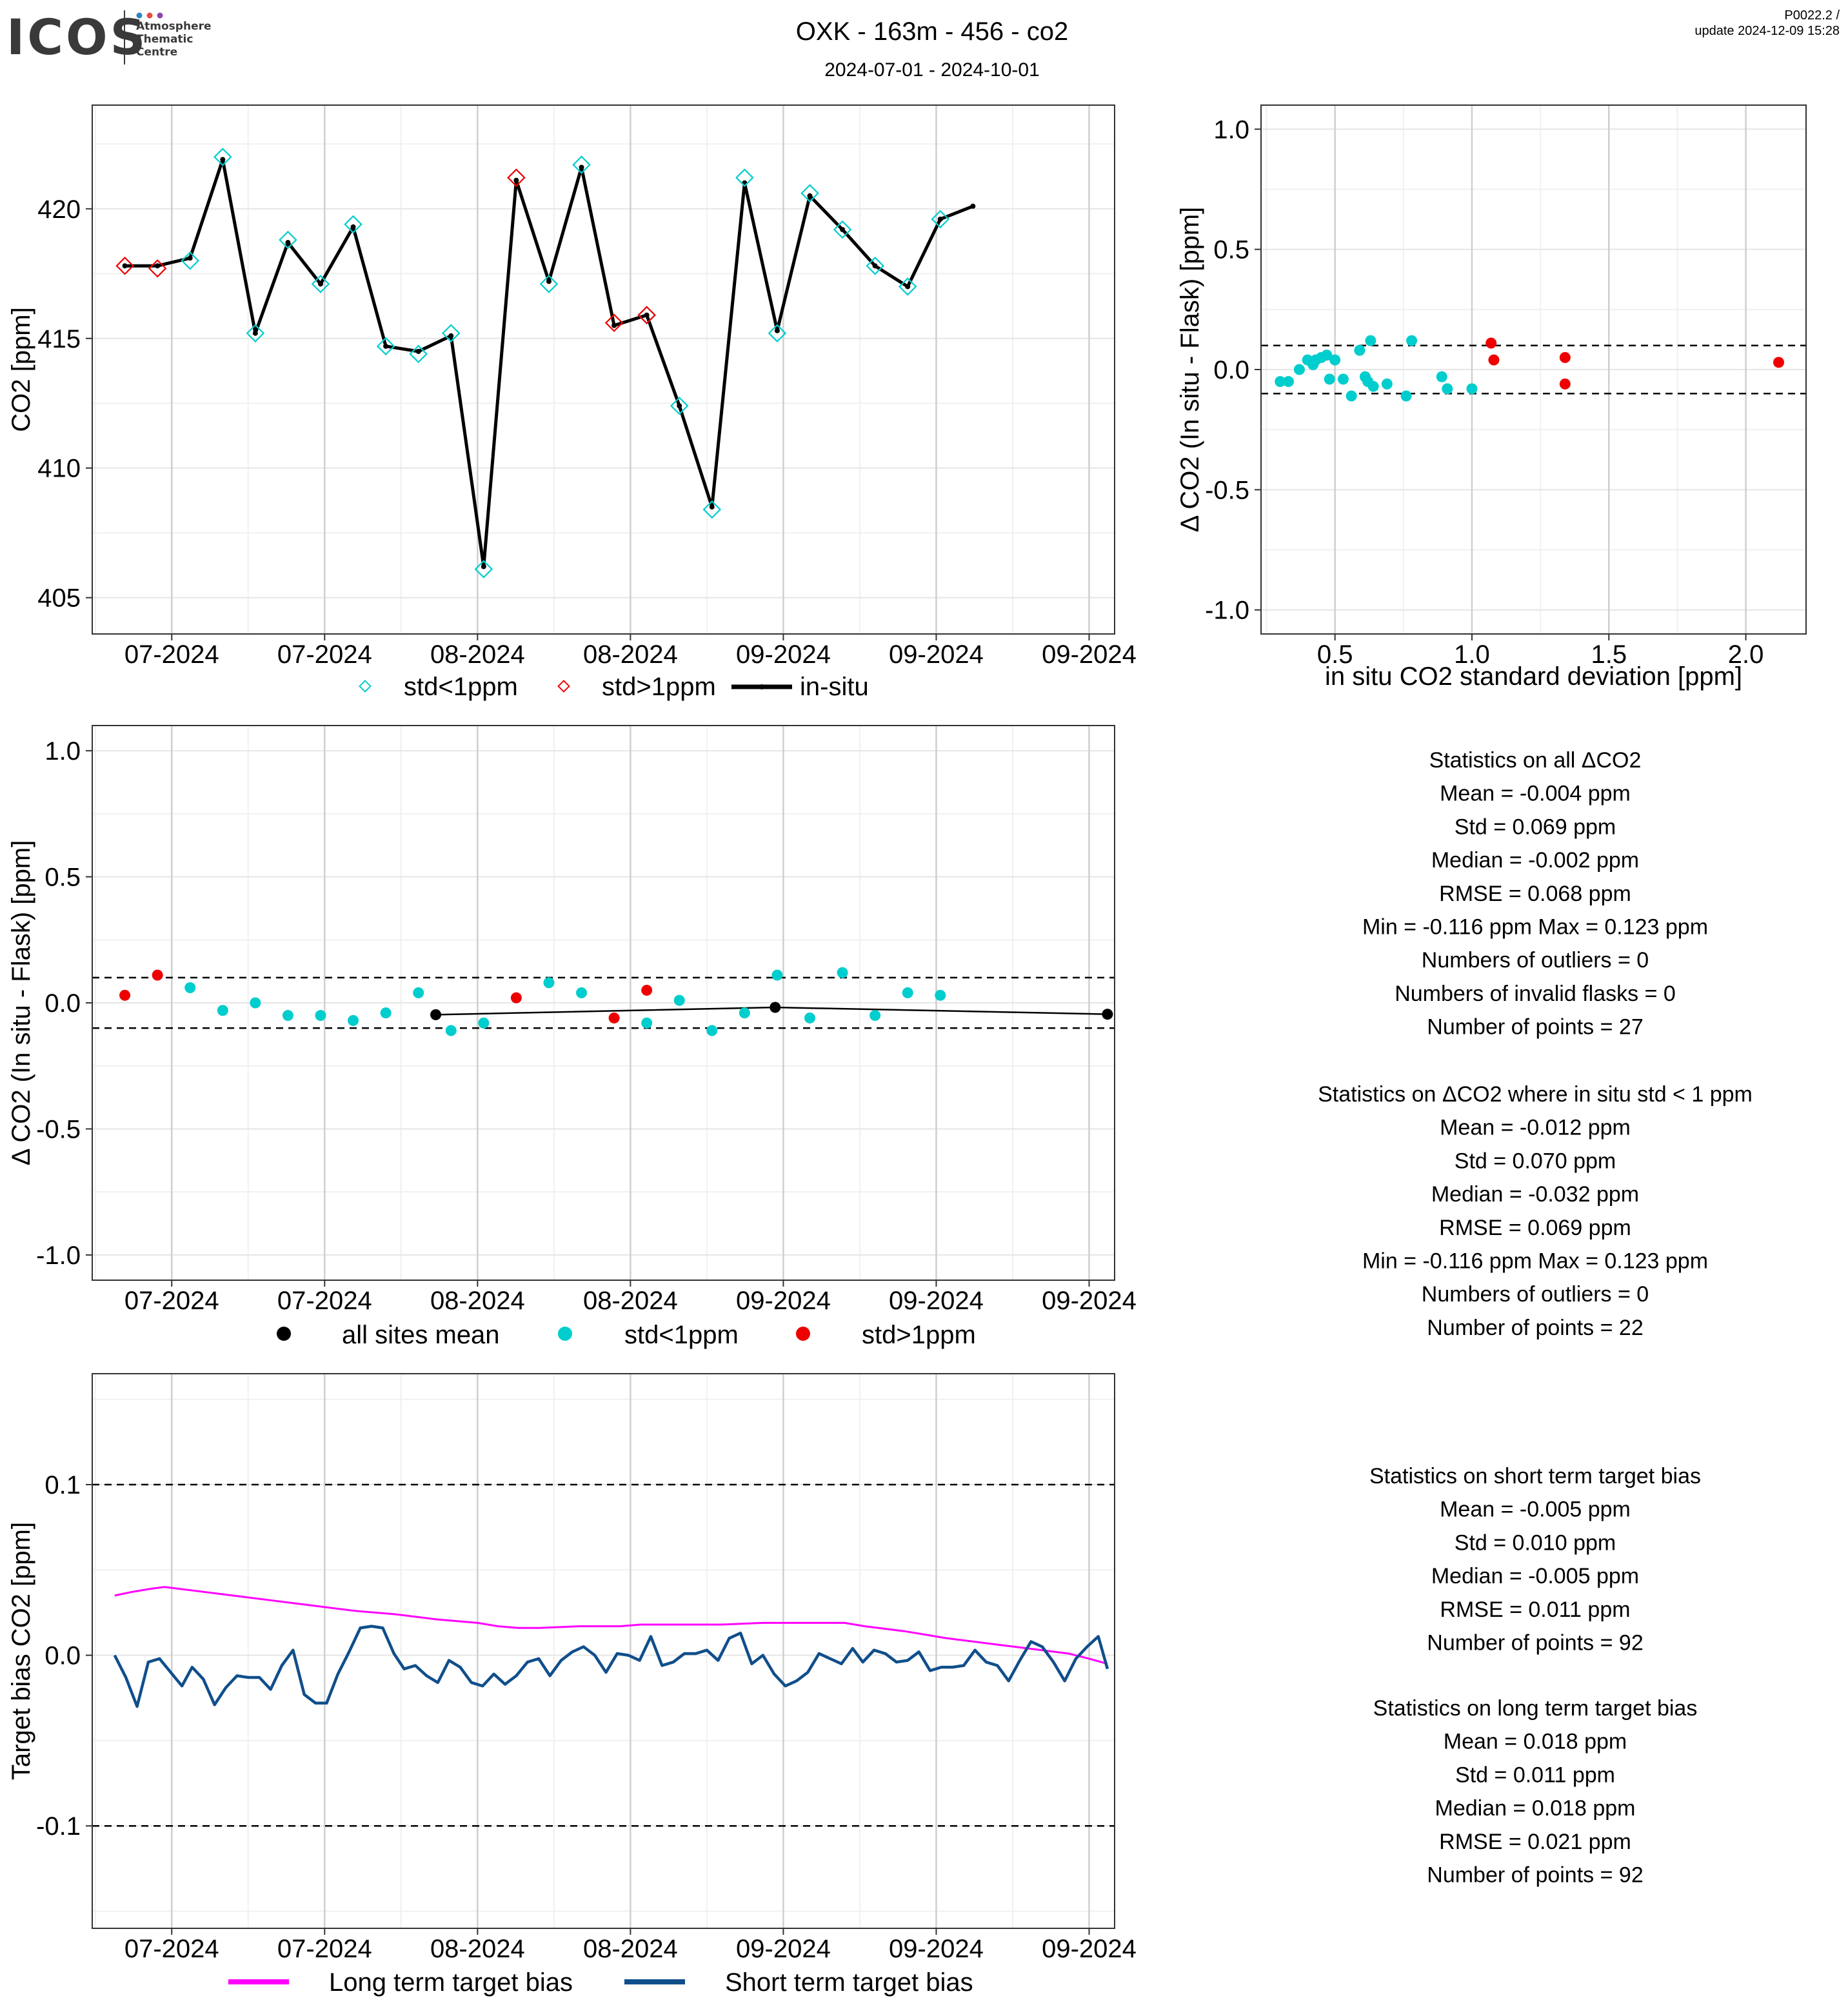 The height and width of the screenshot is (2007, 1848). Describe the element at coordinates (174, 26) in the screenshot. I see `logo-sub-line-1: Atmosphere` at that location.